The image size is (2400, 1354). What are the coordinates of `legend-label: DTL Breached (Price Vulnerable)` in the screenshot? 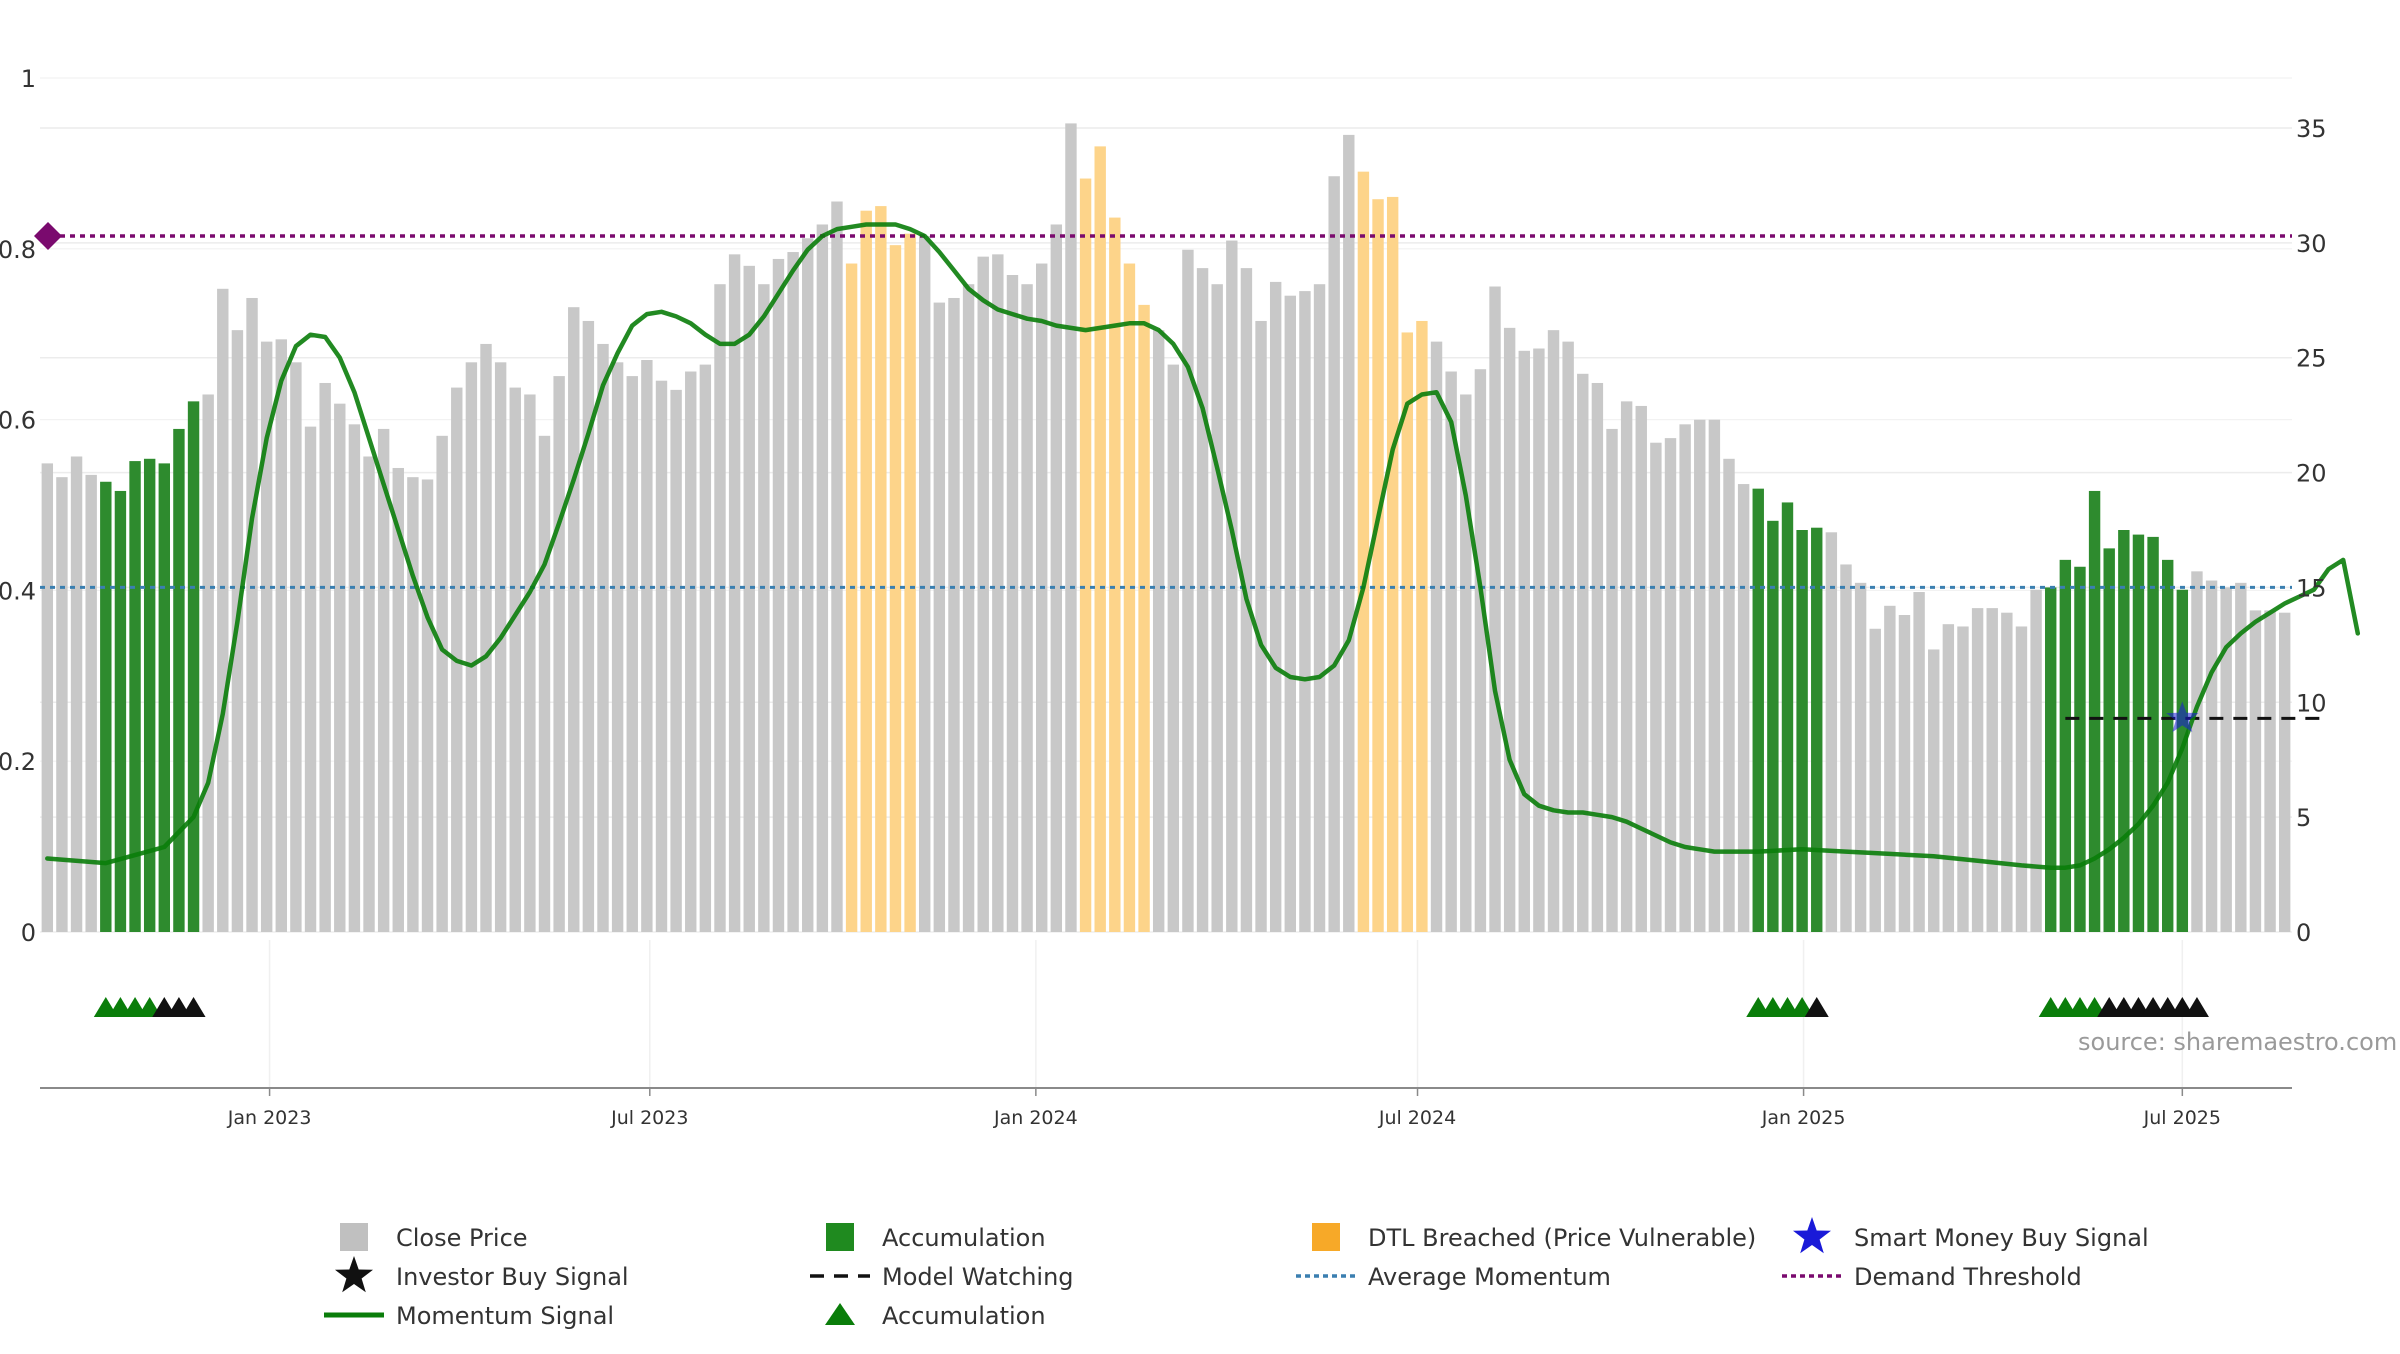 It's located at (1562, 1238).